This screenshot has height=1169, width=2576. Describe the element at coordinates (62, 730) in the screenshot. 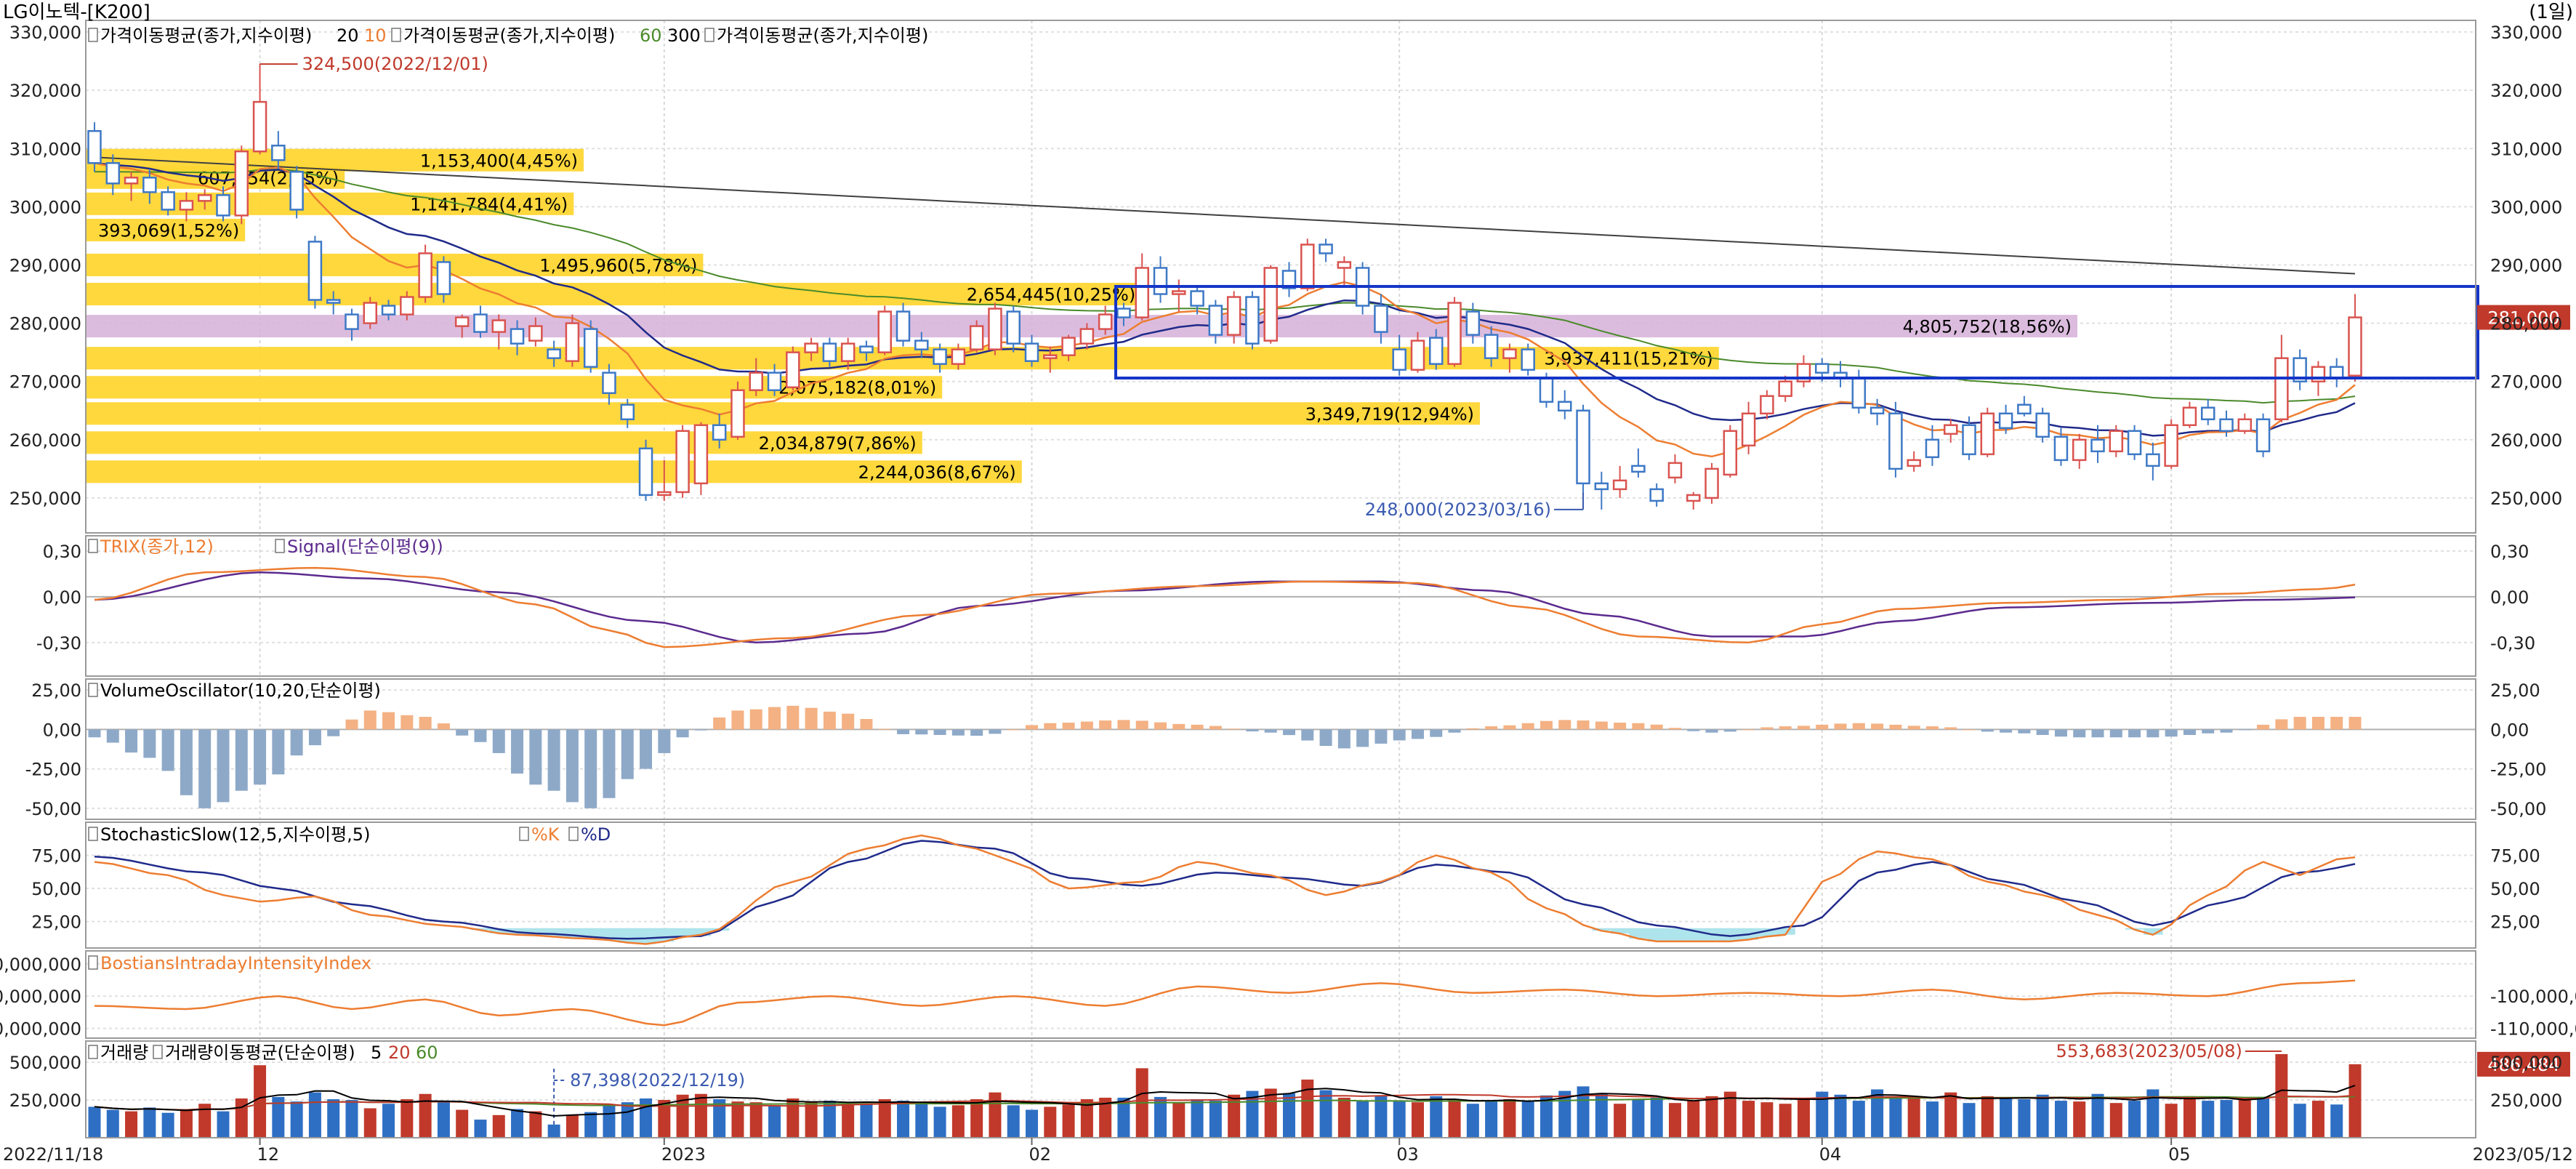

I see `osc-tick-left: 0,00` at that location.